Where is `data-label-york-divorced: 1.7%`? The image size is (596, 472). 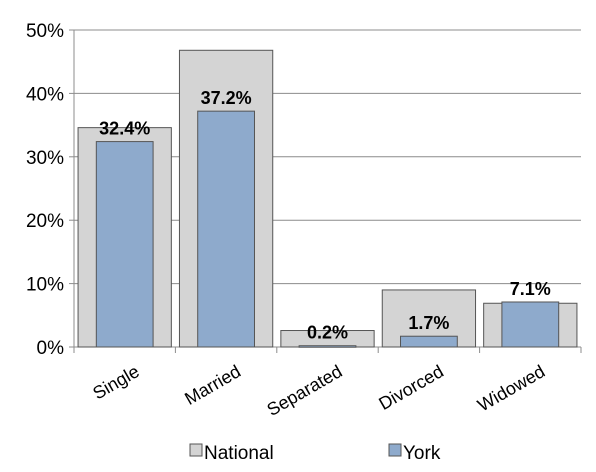
data-label-york-divorced: 1.7% is located at coordinates (428, 323).